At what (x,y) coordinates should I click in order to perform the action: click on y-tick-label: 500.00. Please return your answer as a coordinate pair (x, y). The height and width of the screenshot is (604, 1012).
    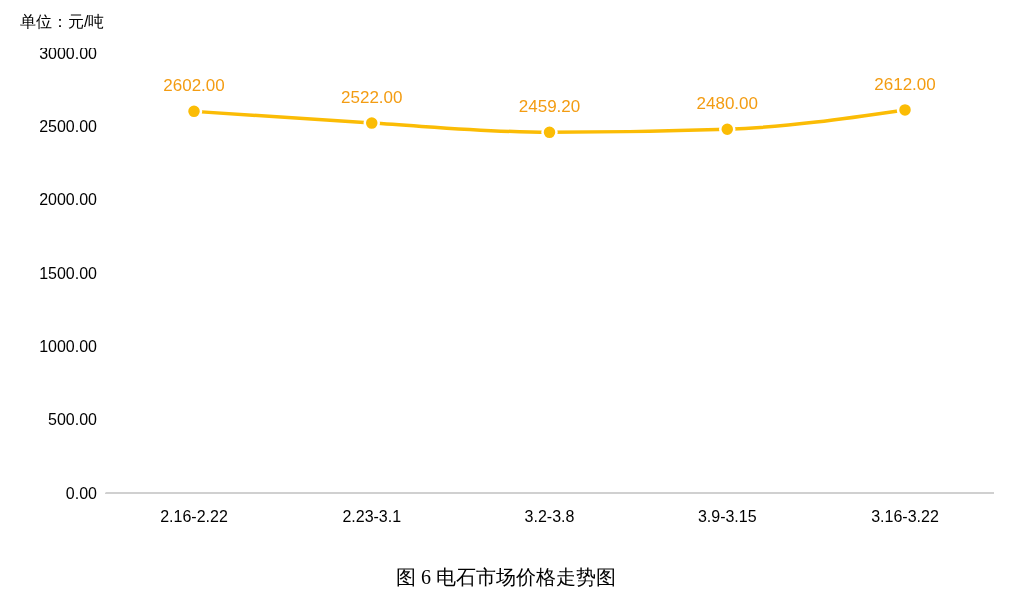
    Looking at the image, I should click on (73, 420).